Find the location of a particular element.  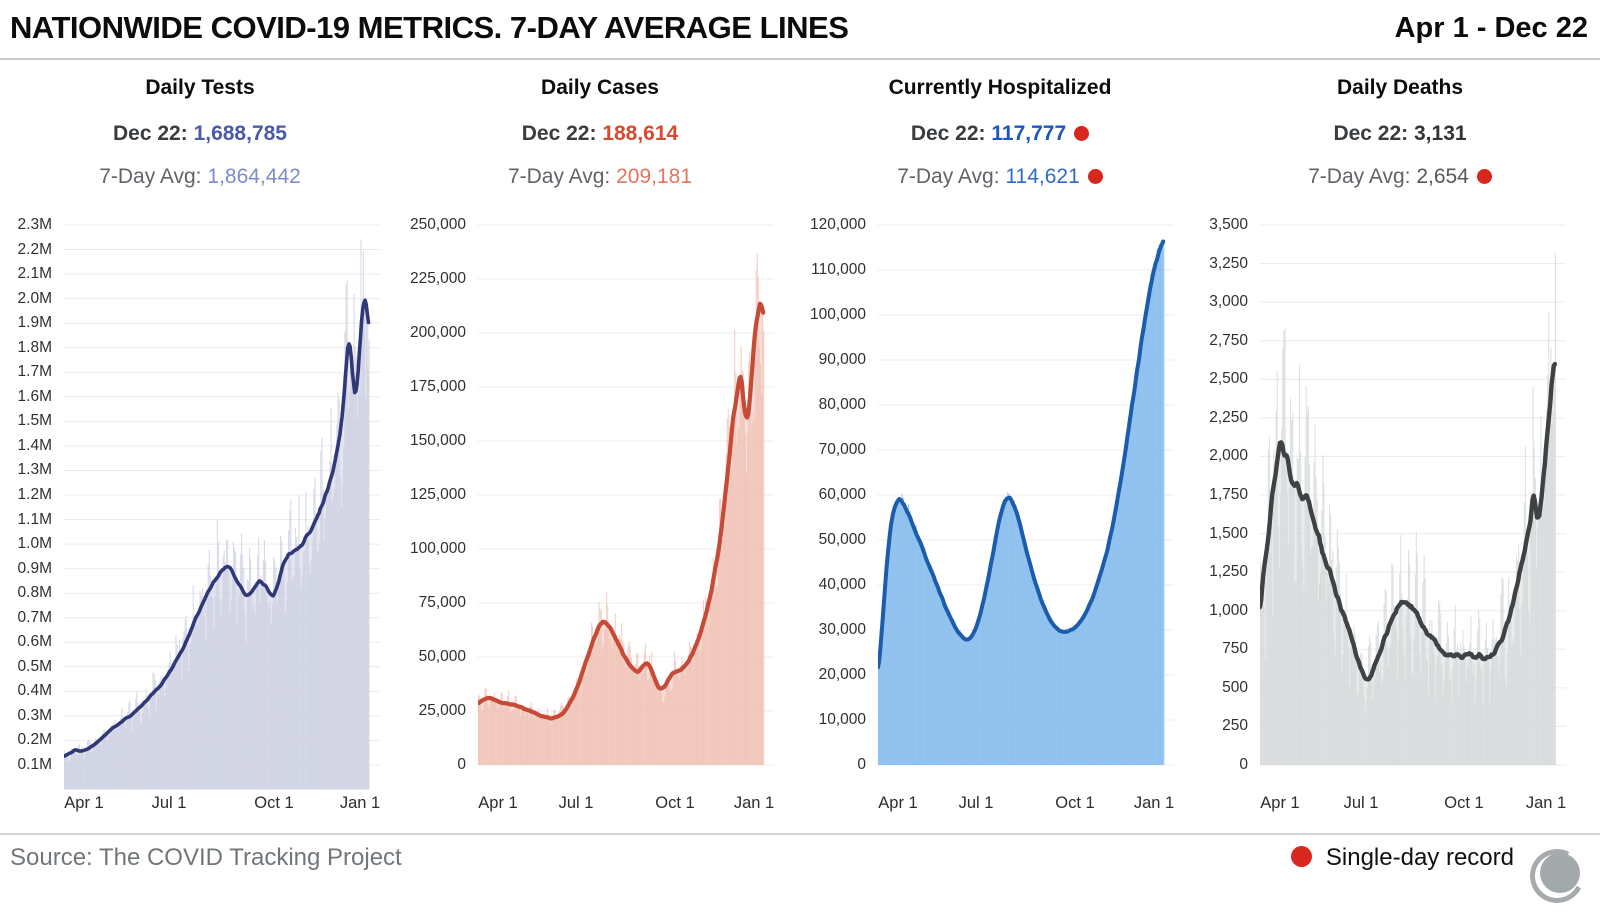

y-axis-tick-label: 0.9M is located at coordinates (34, 568).